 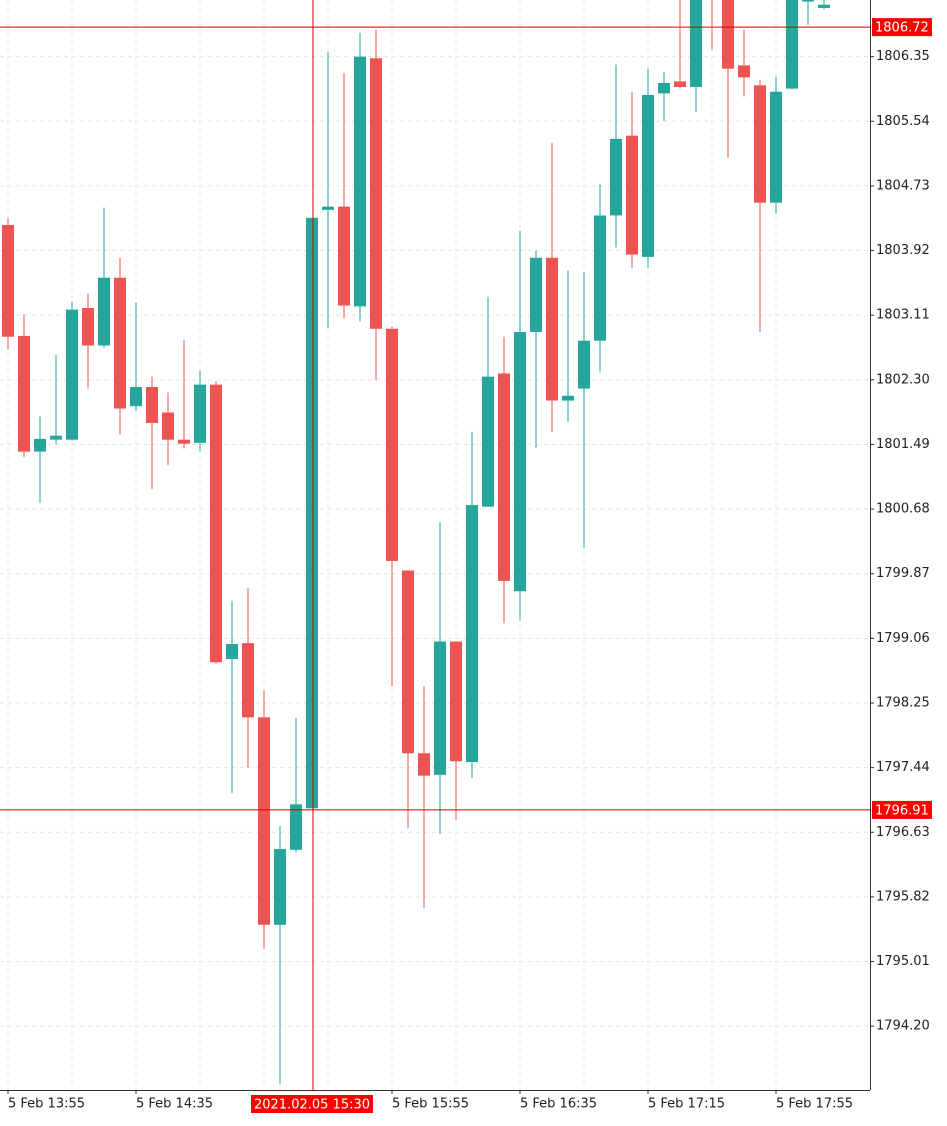 I want to click on x-tick-label: 5 Feb 14:35, so click(x=174, y=1104).